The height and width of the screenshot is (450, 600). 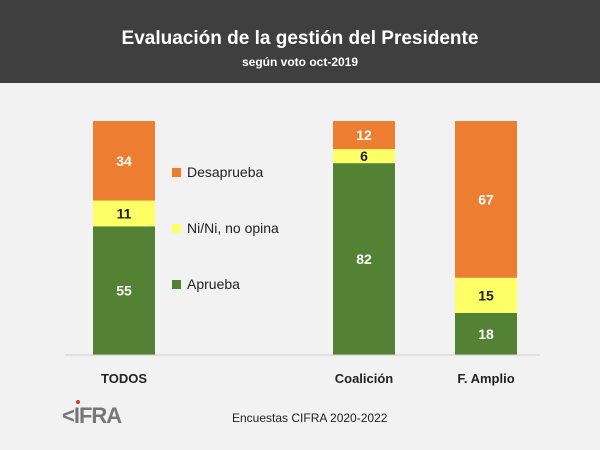 I want to click on data-label: 67, so click(x=486, y=199).